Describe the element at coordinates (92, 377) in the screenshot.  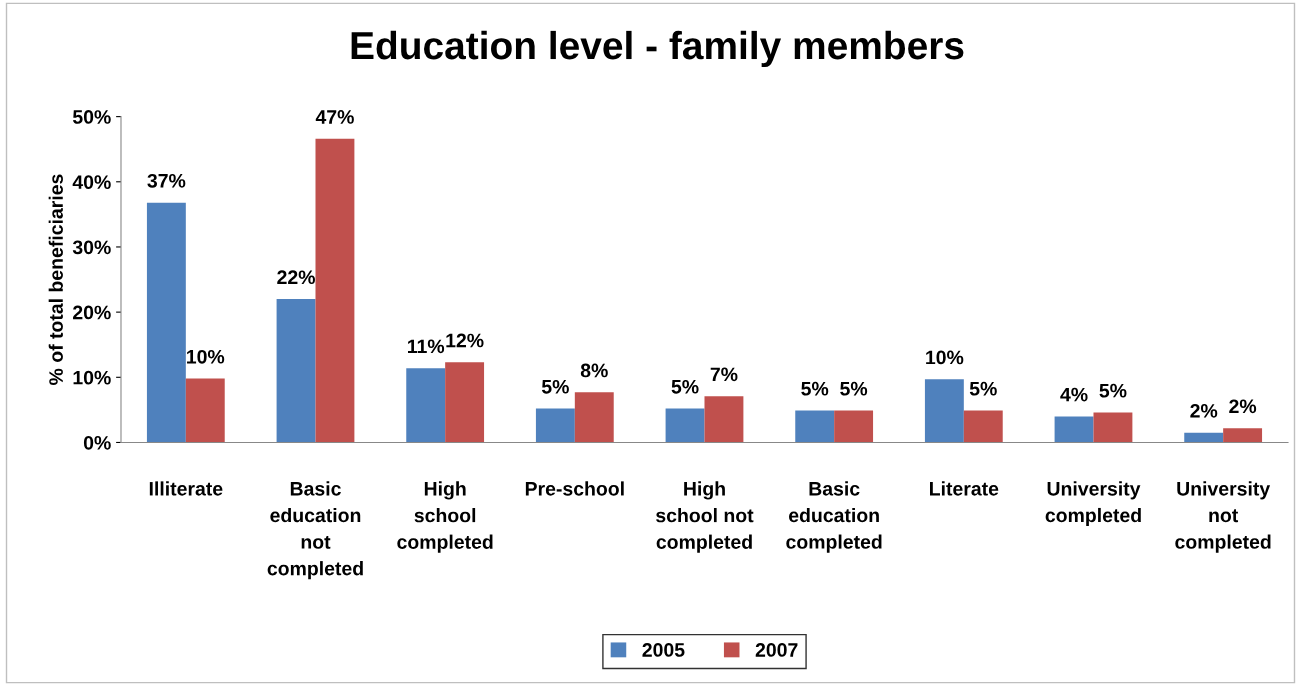
I see `y-tick-label: 10%` at that location.